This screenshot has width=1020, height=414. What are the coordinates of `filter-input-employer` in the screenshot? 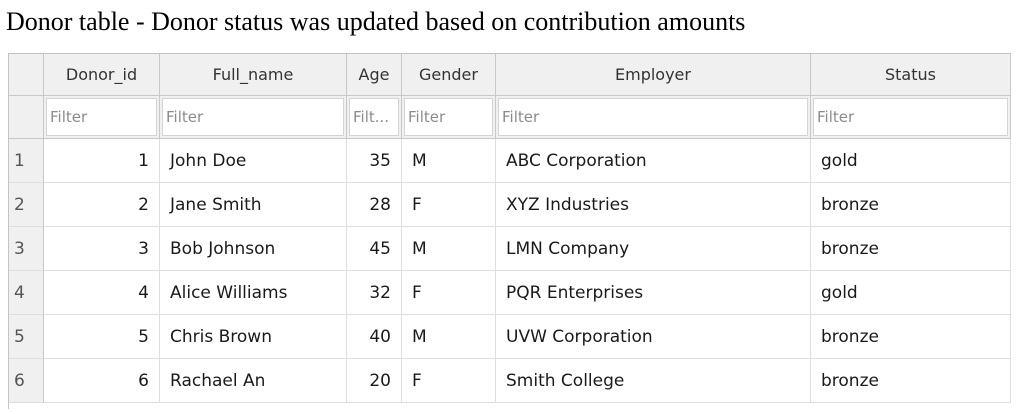 It's located at (653, 117).